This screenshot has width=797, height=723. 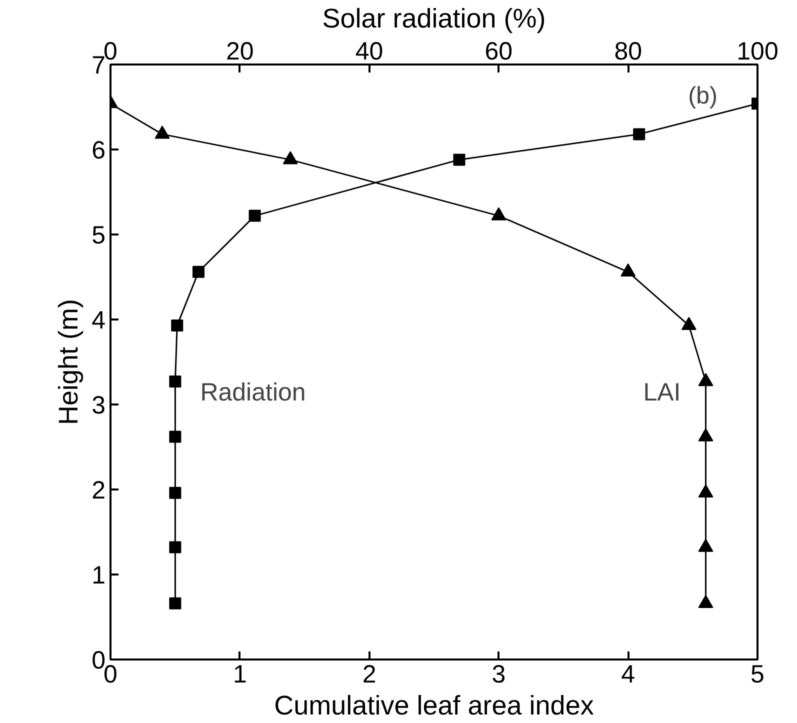 What do you see at coordinates (99, 150) in the screenshot?
I see `y-tick-label: 6` at bounding box center [99, 150].